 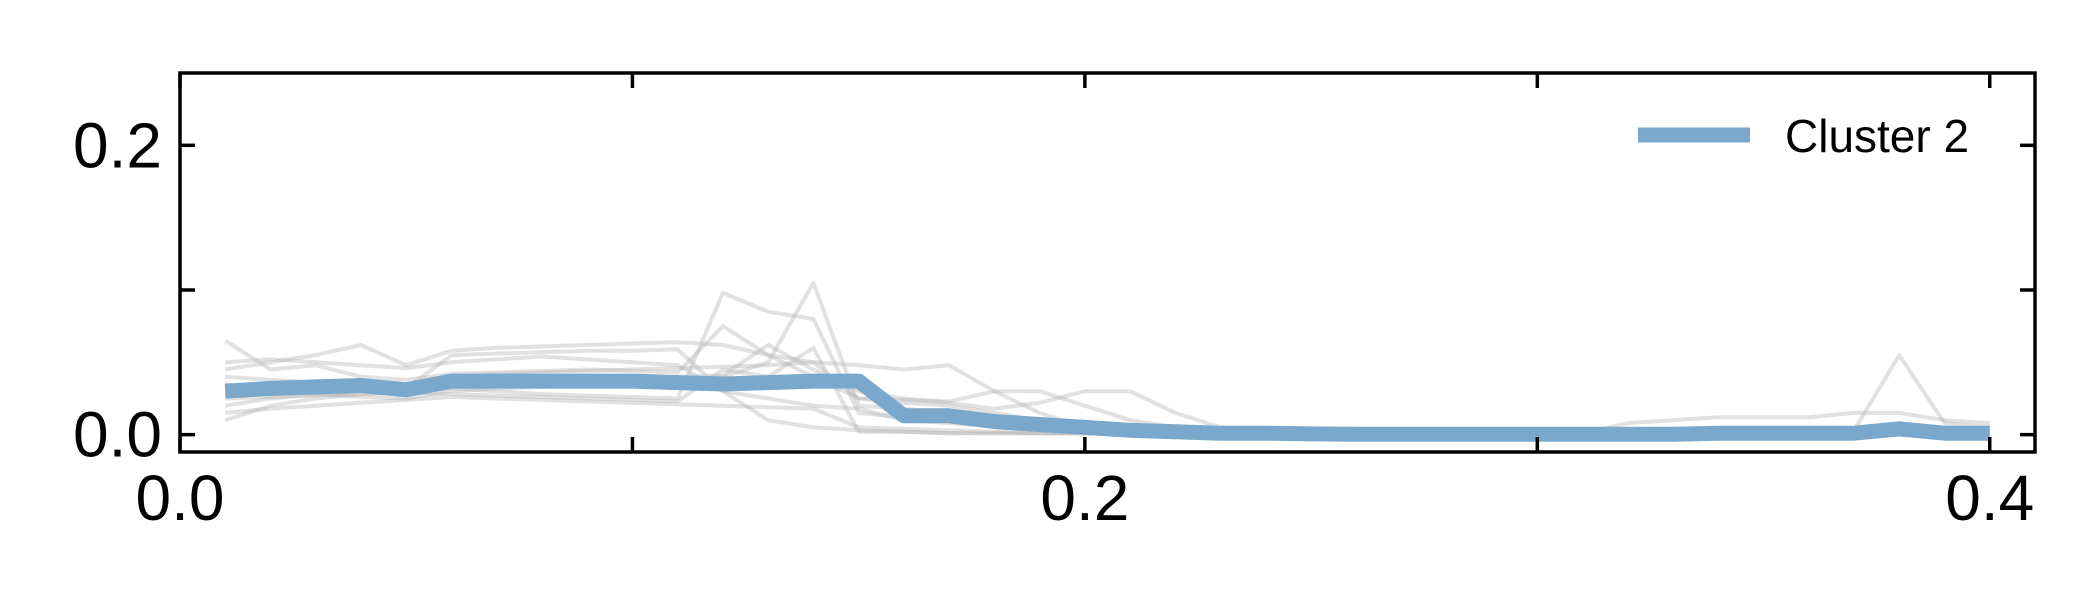 I want to click on highlighted-series-group, so click(x=1107, y=407).